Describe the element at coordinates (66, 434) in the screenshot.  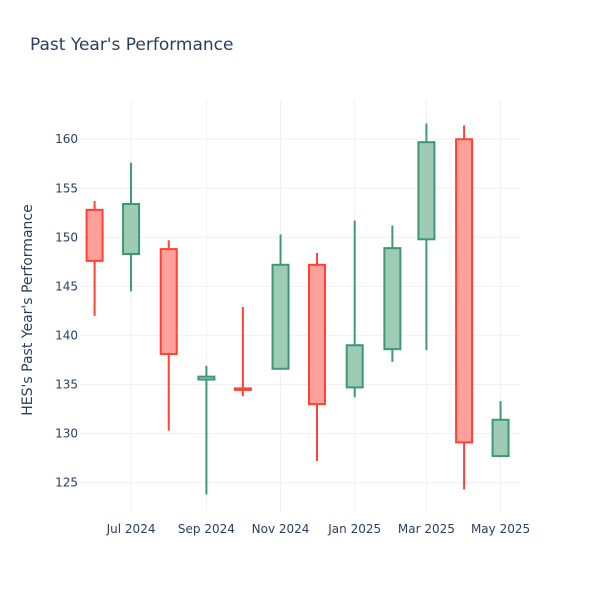
I see `y-tick-label: 130` at that location.